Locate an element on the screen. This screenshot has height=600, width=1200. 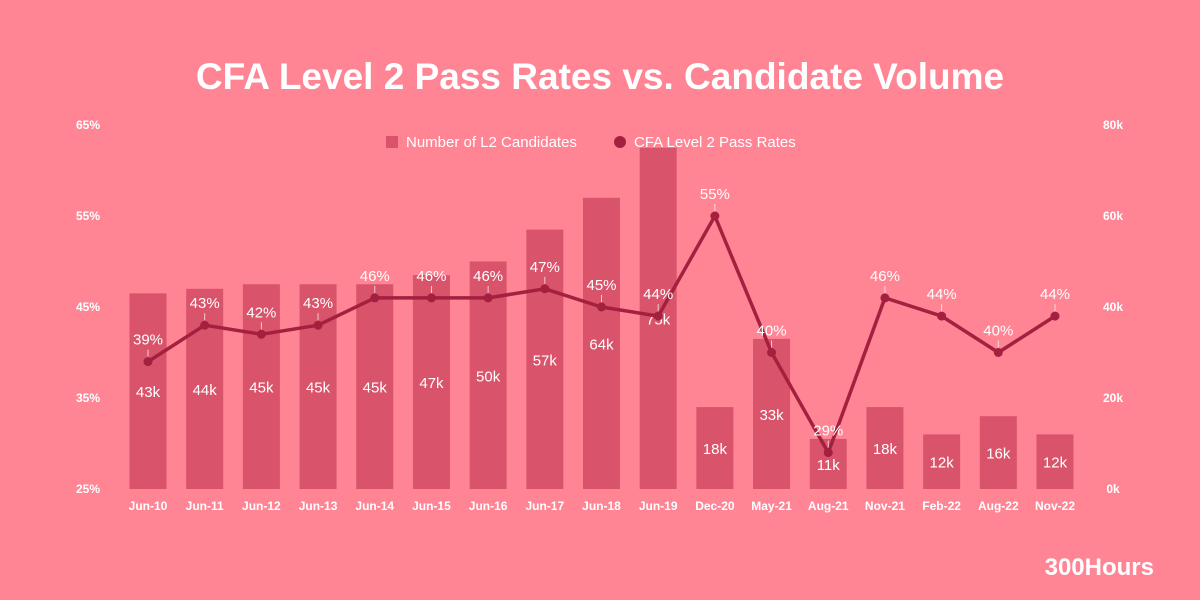
right-axis-tick: 60k is located at coordinates (1113, 216).